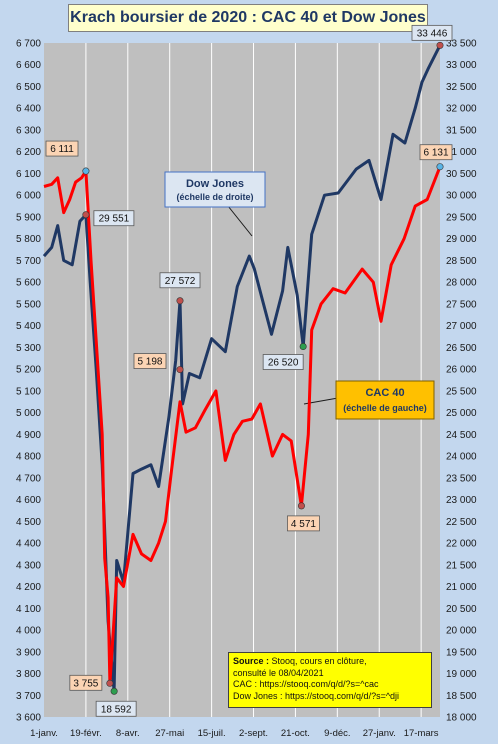 The width and height of the screenshot is (498, 744). Describe the element at coordinates (28, 522) in the screenshot. I see `left-tick-label: 4 500` at that location.